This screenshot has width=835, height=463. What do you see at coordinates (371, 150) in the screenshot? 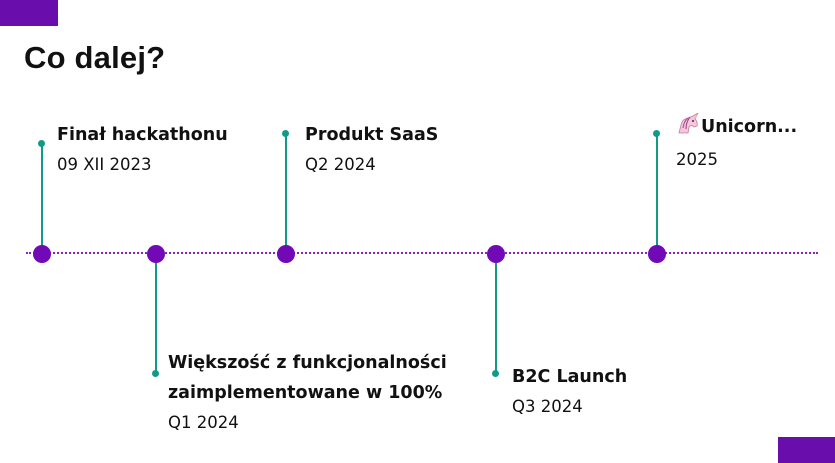
I see `timeline-item-3: Produkt SaaS Q2 2024` at bounding box center [371, 150].